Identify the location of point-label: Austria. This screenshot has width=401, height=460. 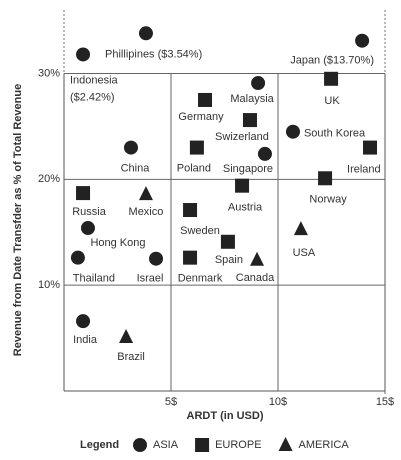
(245, 208).